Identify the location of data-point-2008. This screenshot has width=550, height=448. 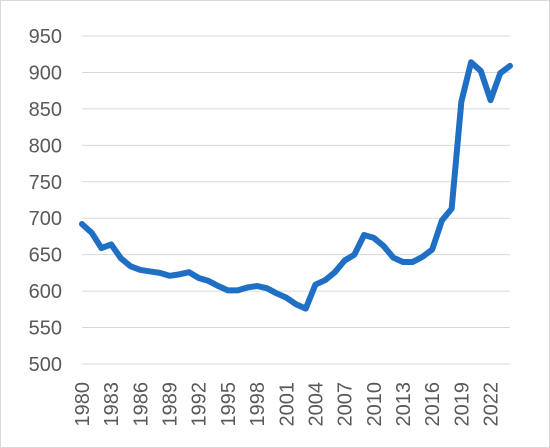
(354, 255).